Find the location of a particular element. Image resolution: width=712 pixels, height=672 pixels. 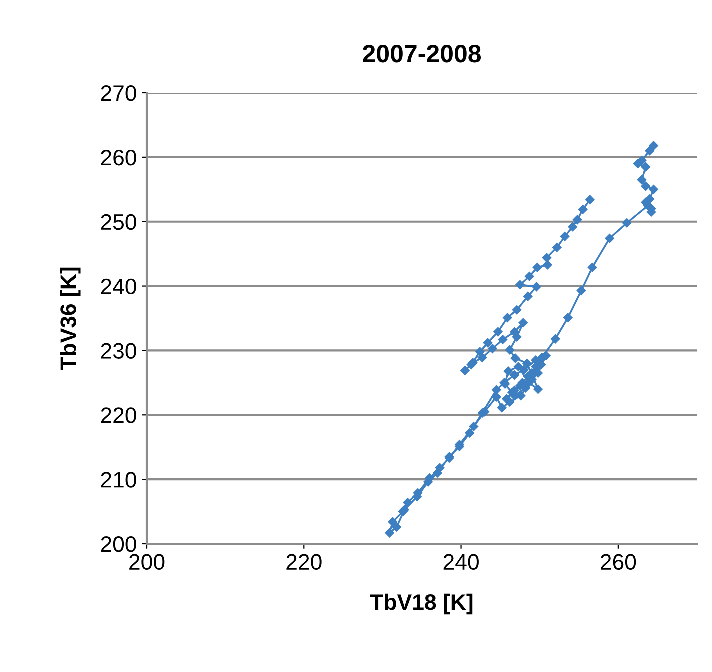

y-axis-title: TbV36 [K] is located at coordinates (70, 319).